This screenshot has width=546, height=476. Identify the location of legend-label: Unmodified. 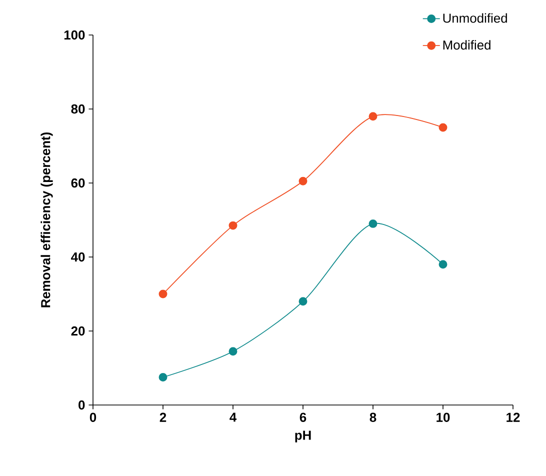
(475, 18).